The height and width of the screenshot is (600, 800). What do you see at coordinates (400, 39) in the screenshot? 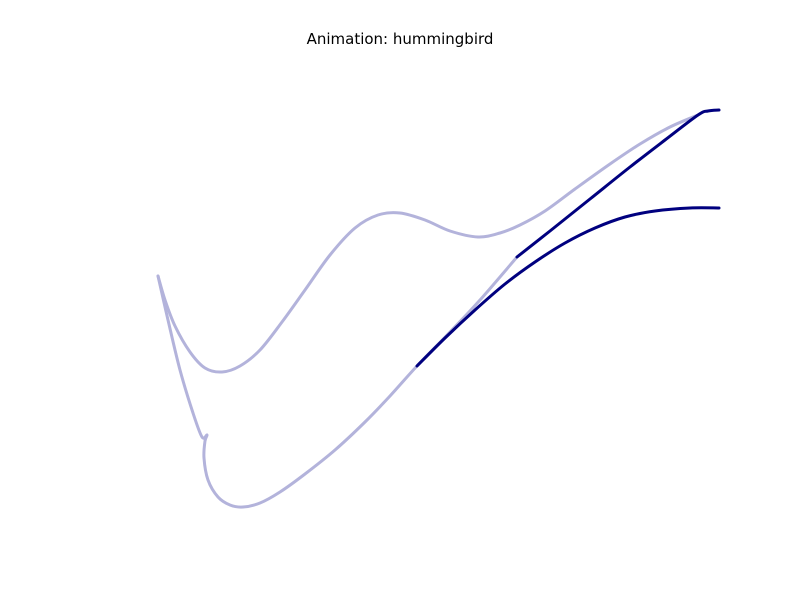
I see `chart-title: Animation: hummingbird` at bounding box center [400, 39].